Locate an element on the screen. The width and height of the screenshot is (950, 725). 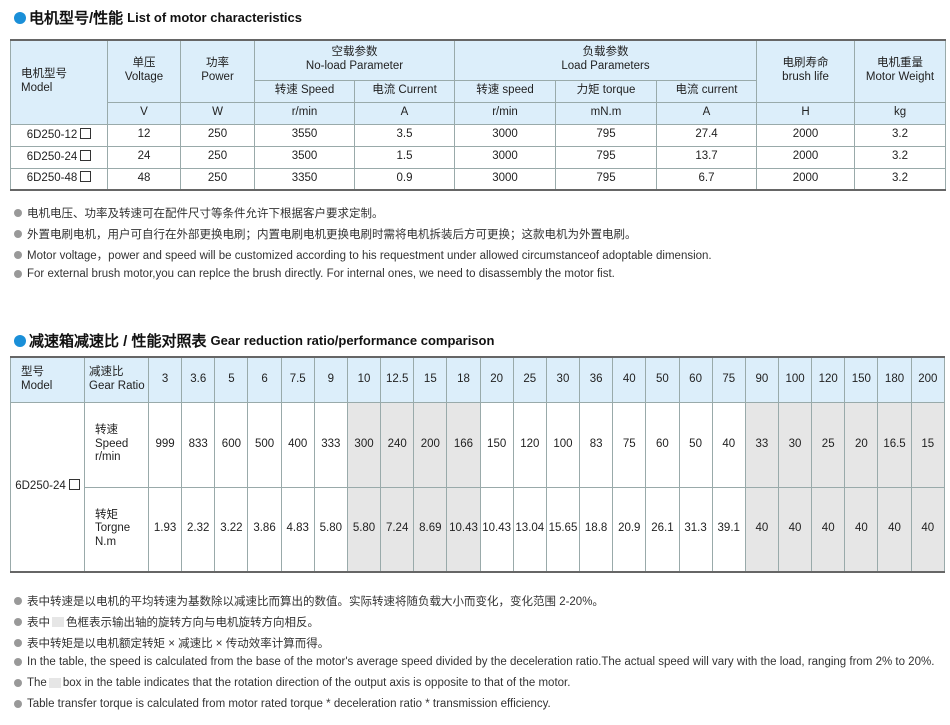
ratio-header: 60 is located at coordinates (695, 379).